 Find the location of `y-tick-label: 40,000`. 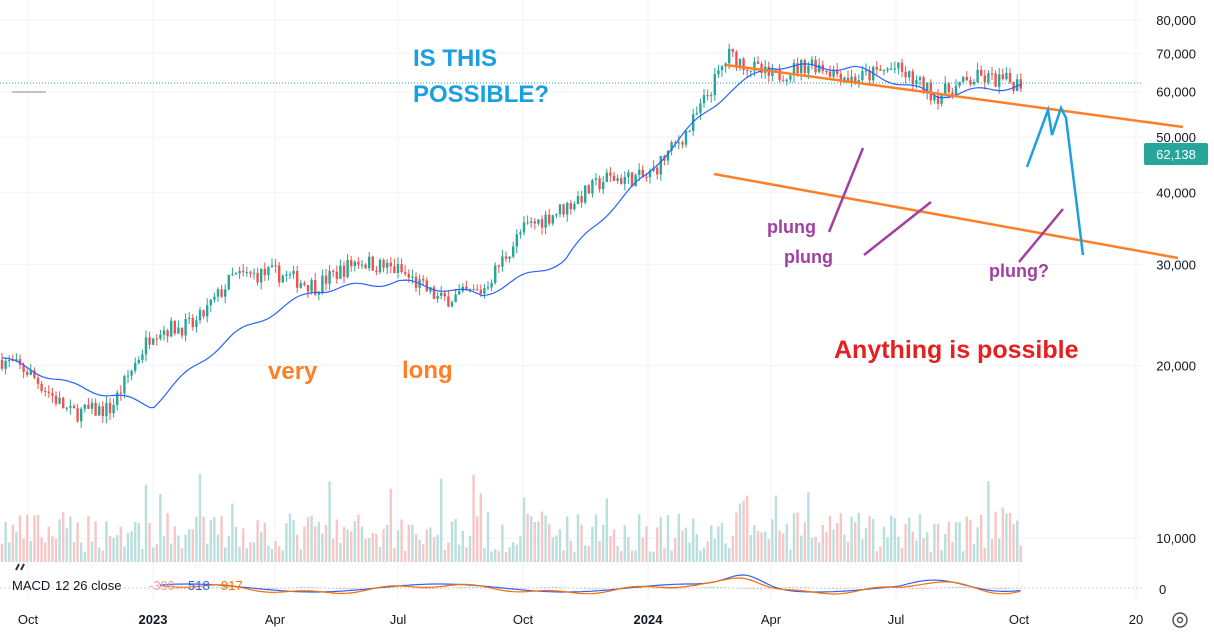

y-tick-label: 40,000 is located at coordinates (1176, 193).